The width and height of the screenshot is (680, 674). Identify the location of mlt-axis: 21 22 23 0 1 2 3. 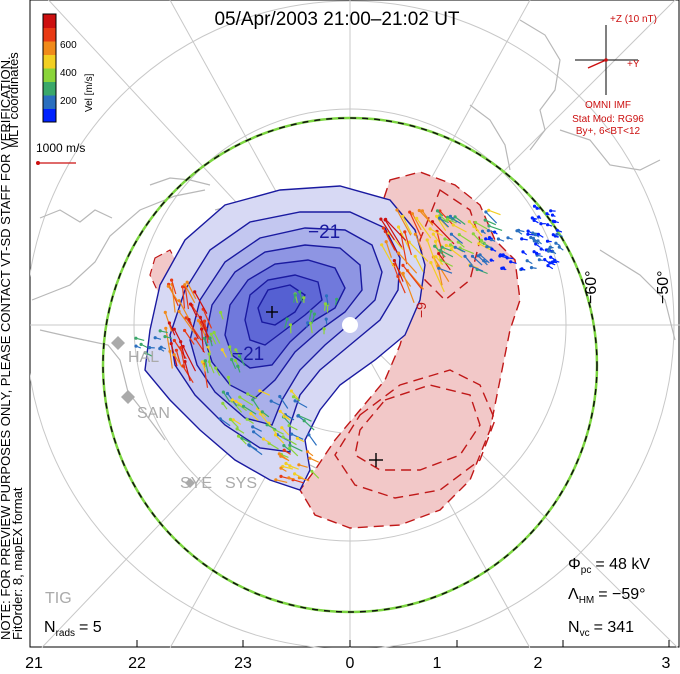
(348, 656).